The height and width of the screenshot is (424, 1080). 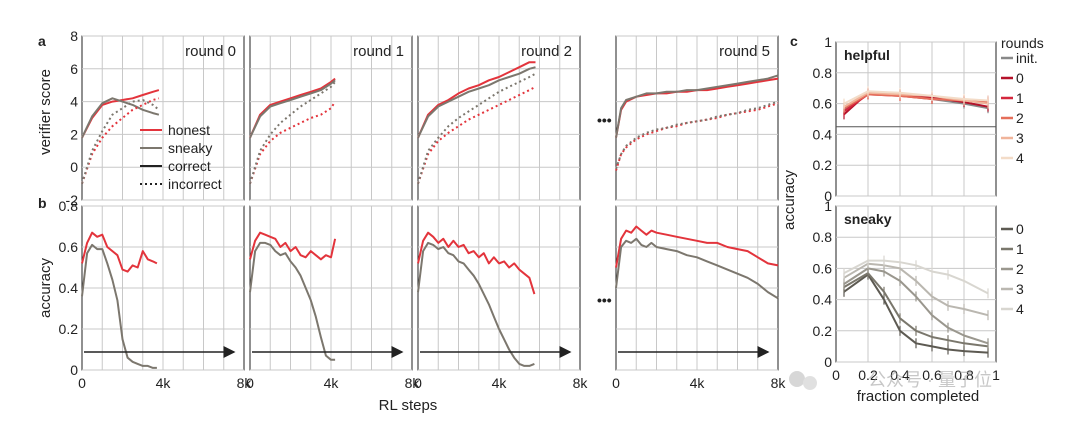 What do you see at coordinates (45, 287) in the screenshot?
I see `y-axis-title-accuracy-b: accuracy` at bounding box center [45, 287].